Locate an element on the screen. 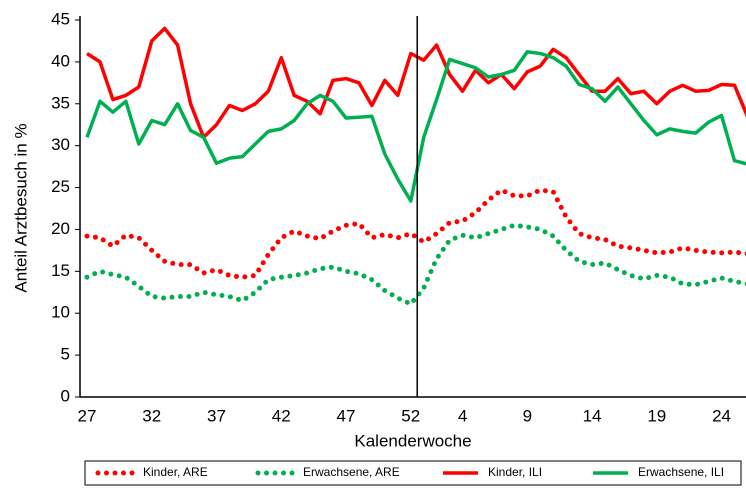 The image size is (746, 492). y-tick-label: 30 is located at coordinates (60, 144).